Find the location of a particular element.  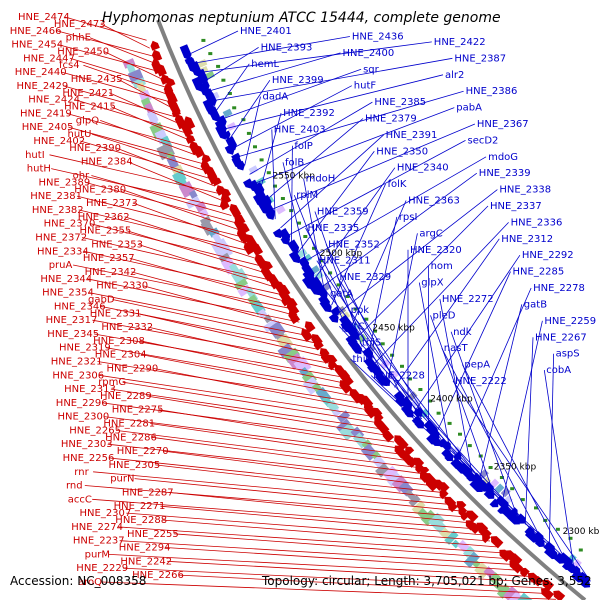

forward-gene-label: rplM is located at coordinates (307, 195).